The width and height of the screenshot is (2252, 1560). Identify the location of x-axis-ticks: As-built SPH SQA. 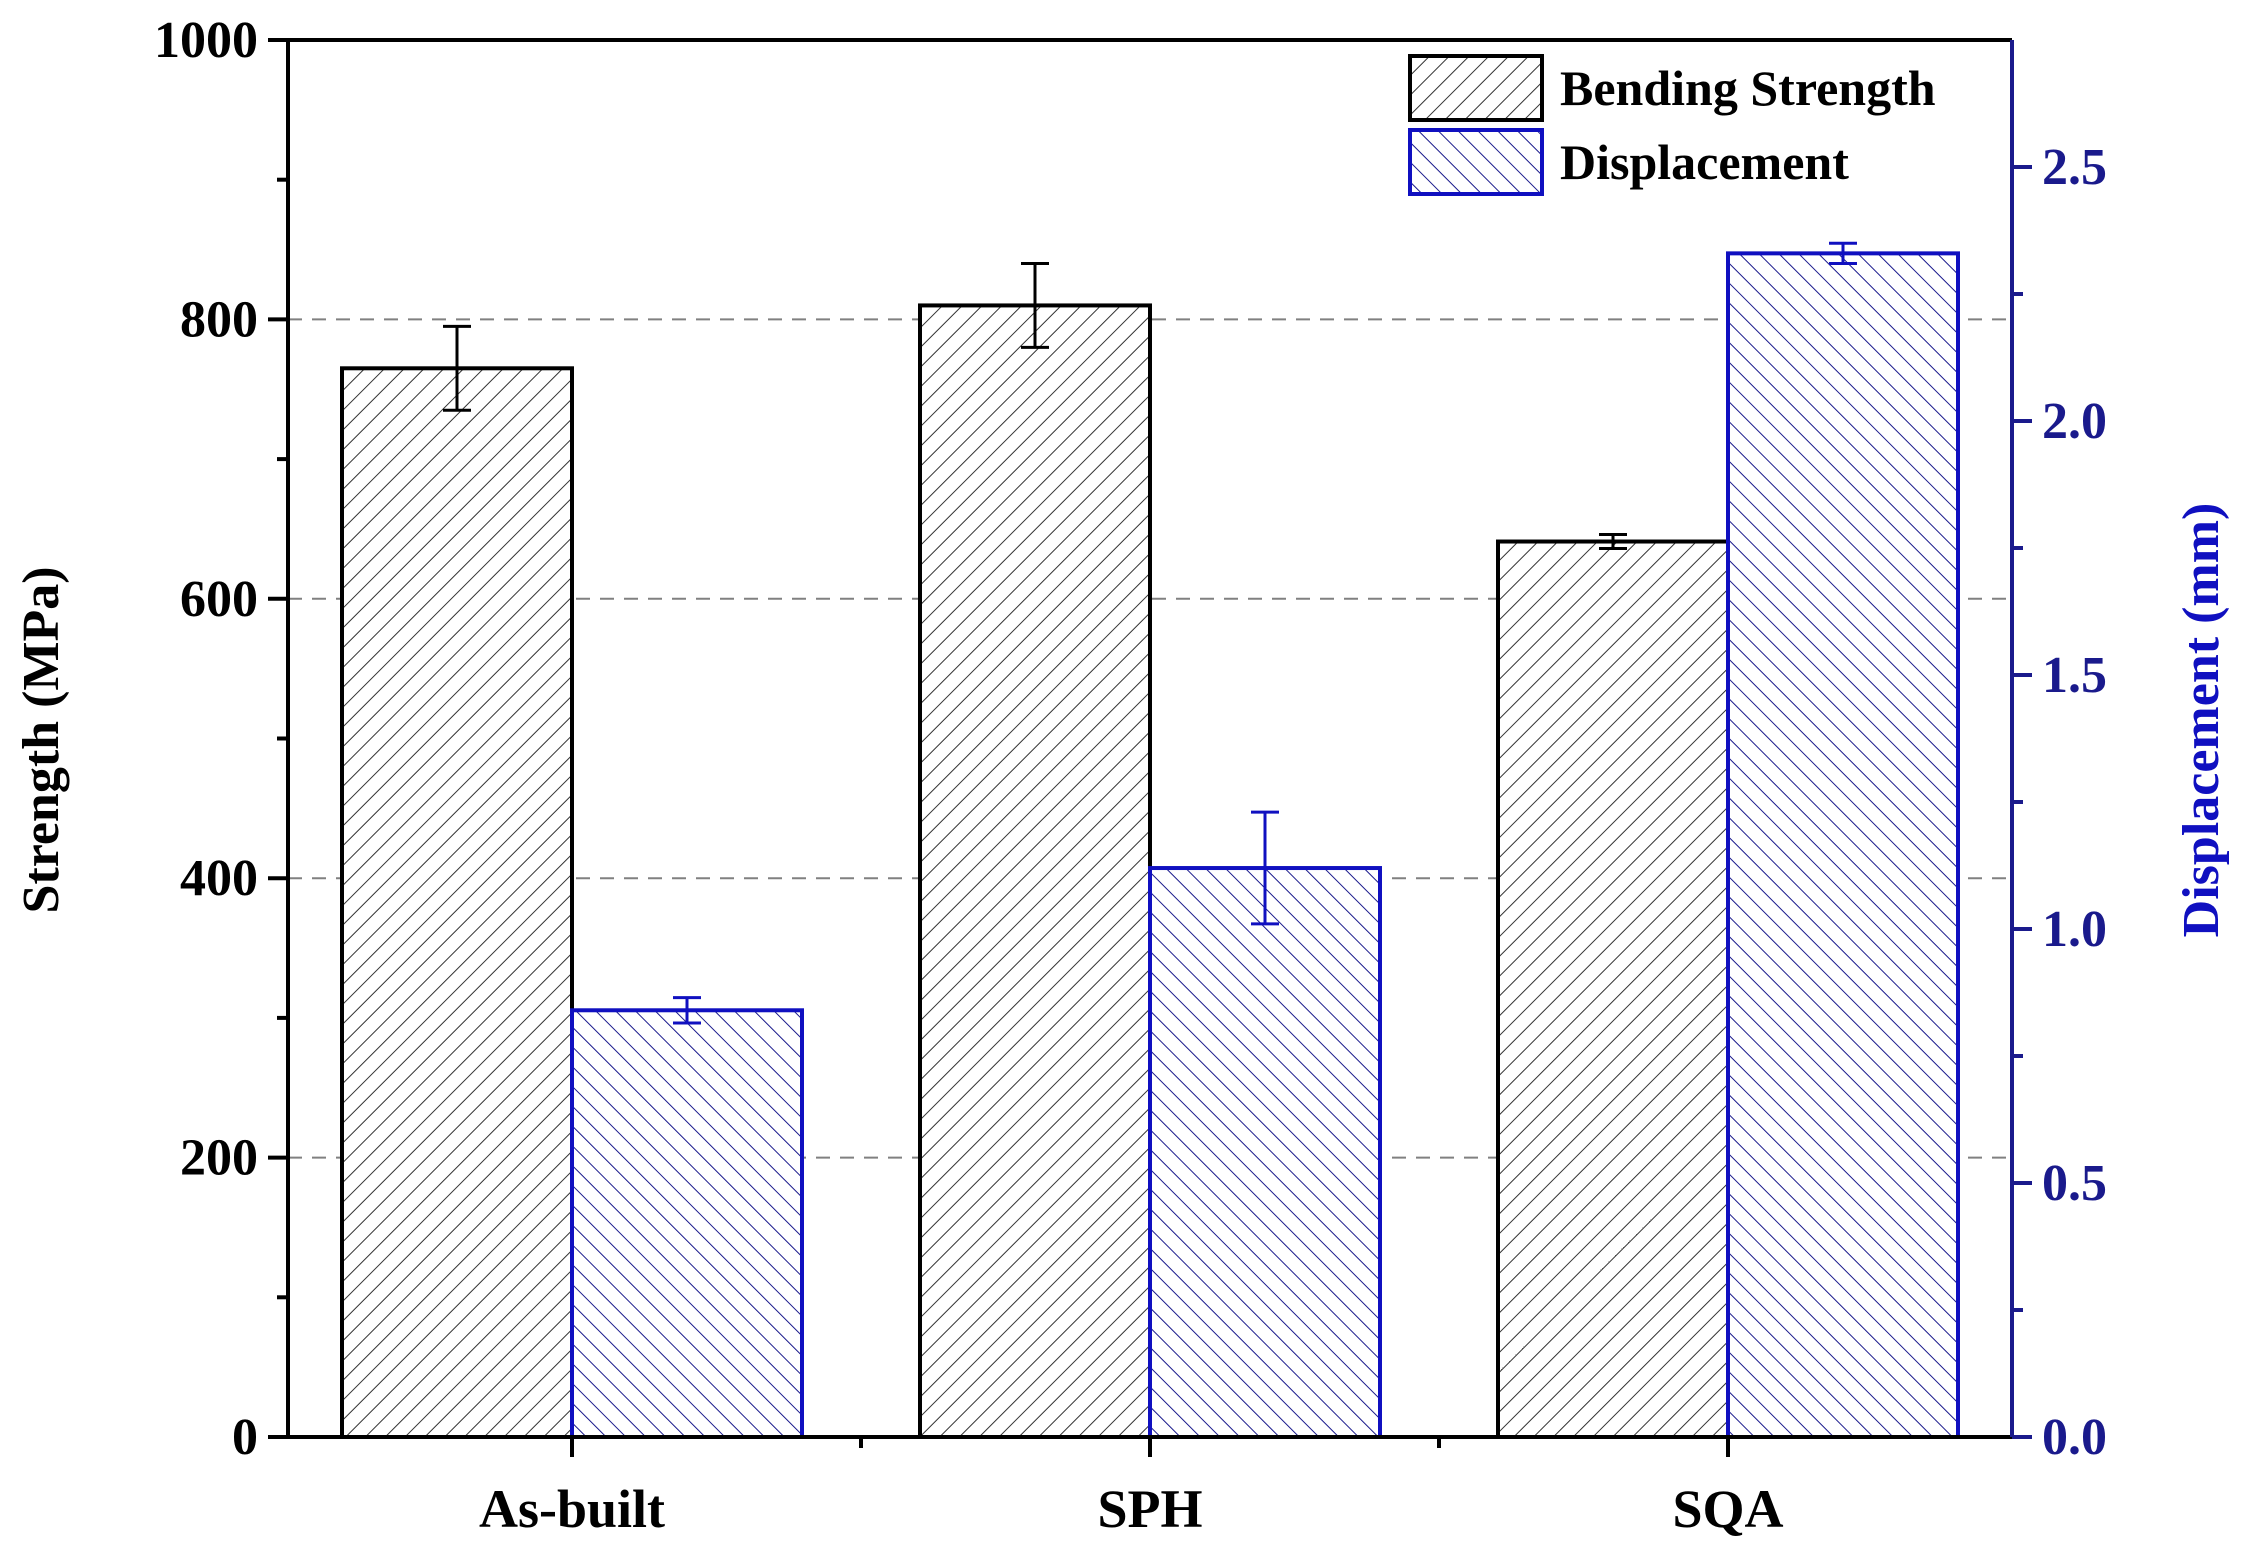
(1131, 1488).